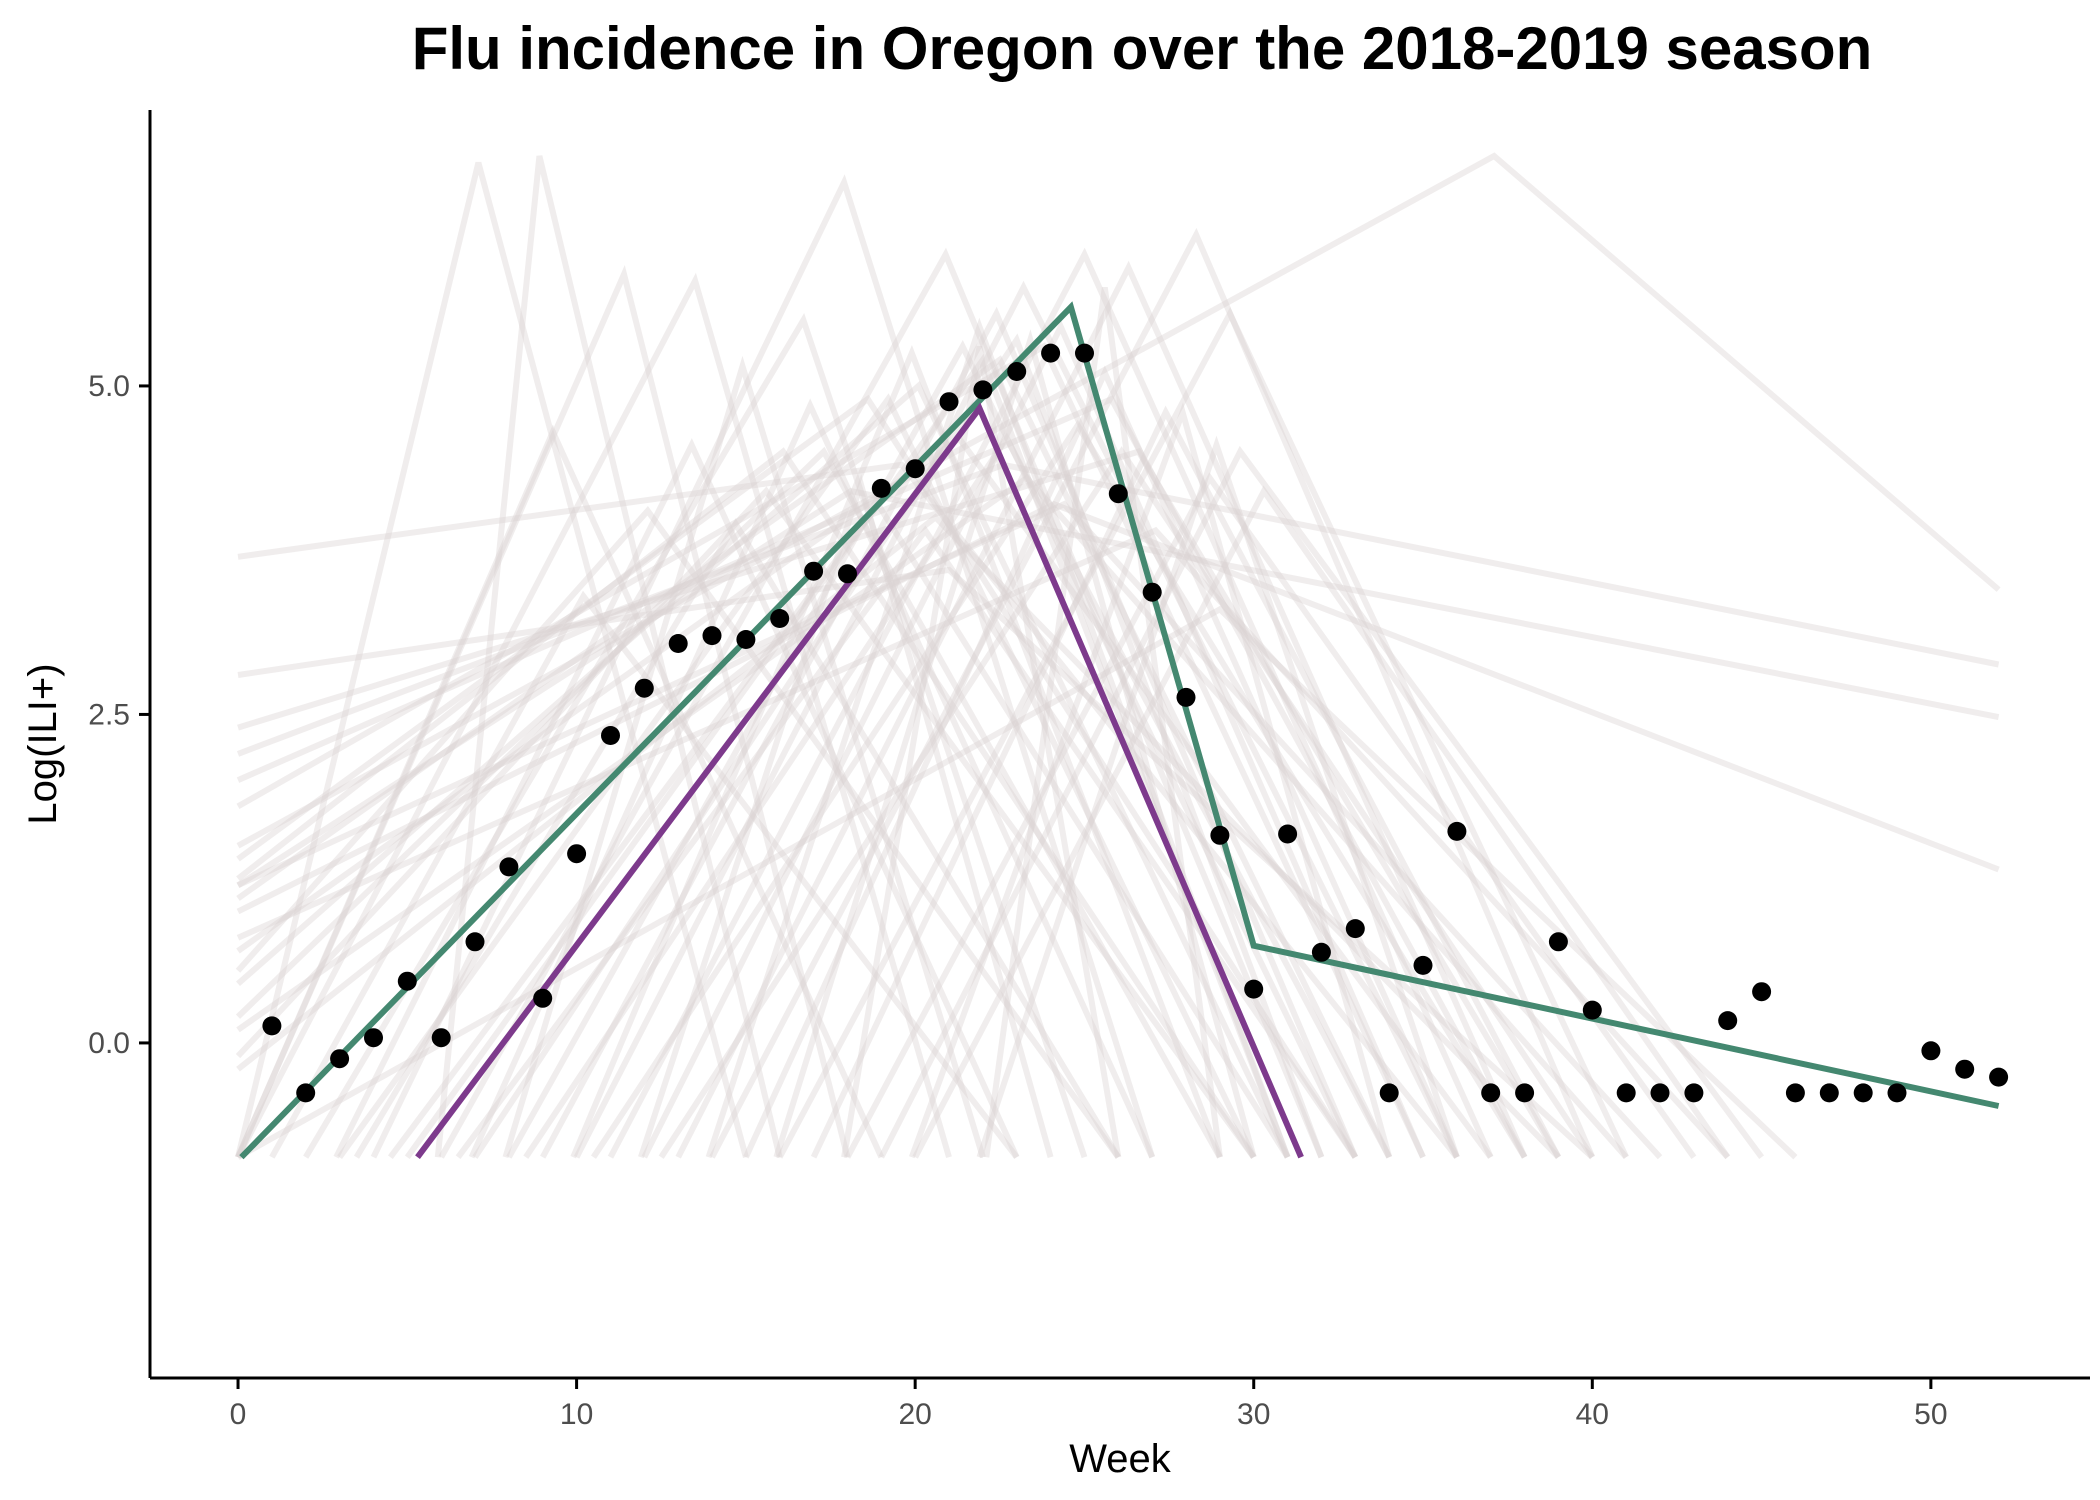 The height and width of the screenshot is (1500, 2100). Describe the element at coordinates (576, 1414) in the screenshot. I see `x-tick-label: 10` at that location.